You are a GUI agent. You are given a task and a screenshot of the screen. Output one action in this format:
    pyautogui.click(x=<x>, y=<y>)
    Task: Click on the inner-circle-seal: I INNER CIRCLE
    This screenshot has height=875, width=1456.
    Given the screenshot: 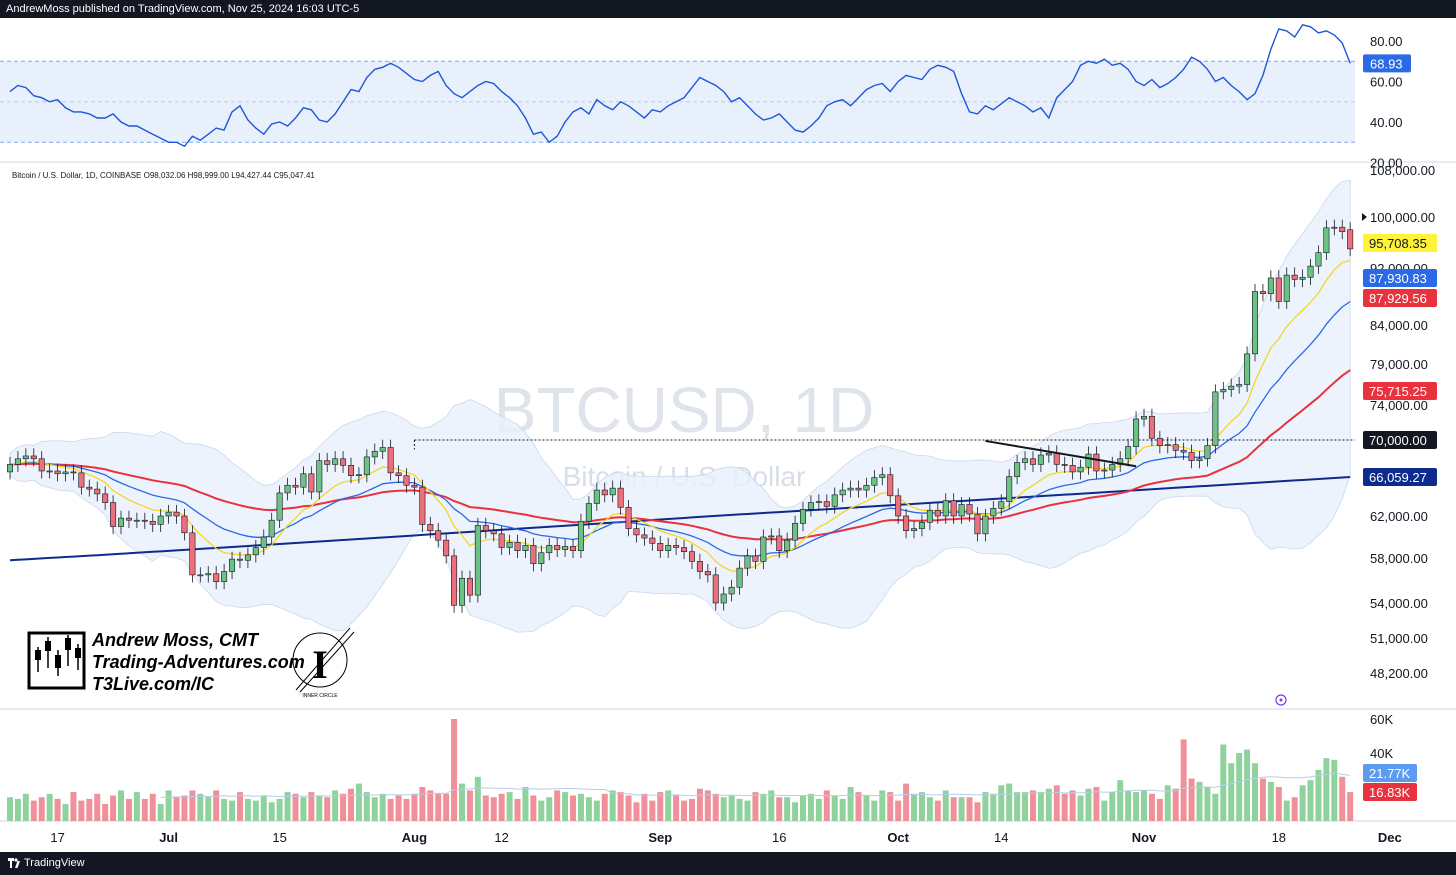 What is the action you would take?
    pyautogui.click(x=323, y=663)
    